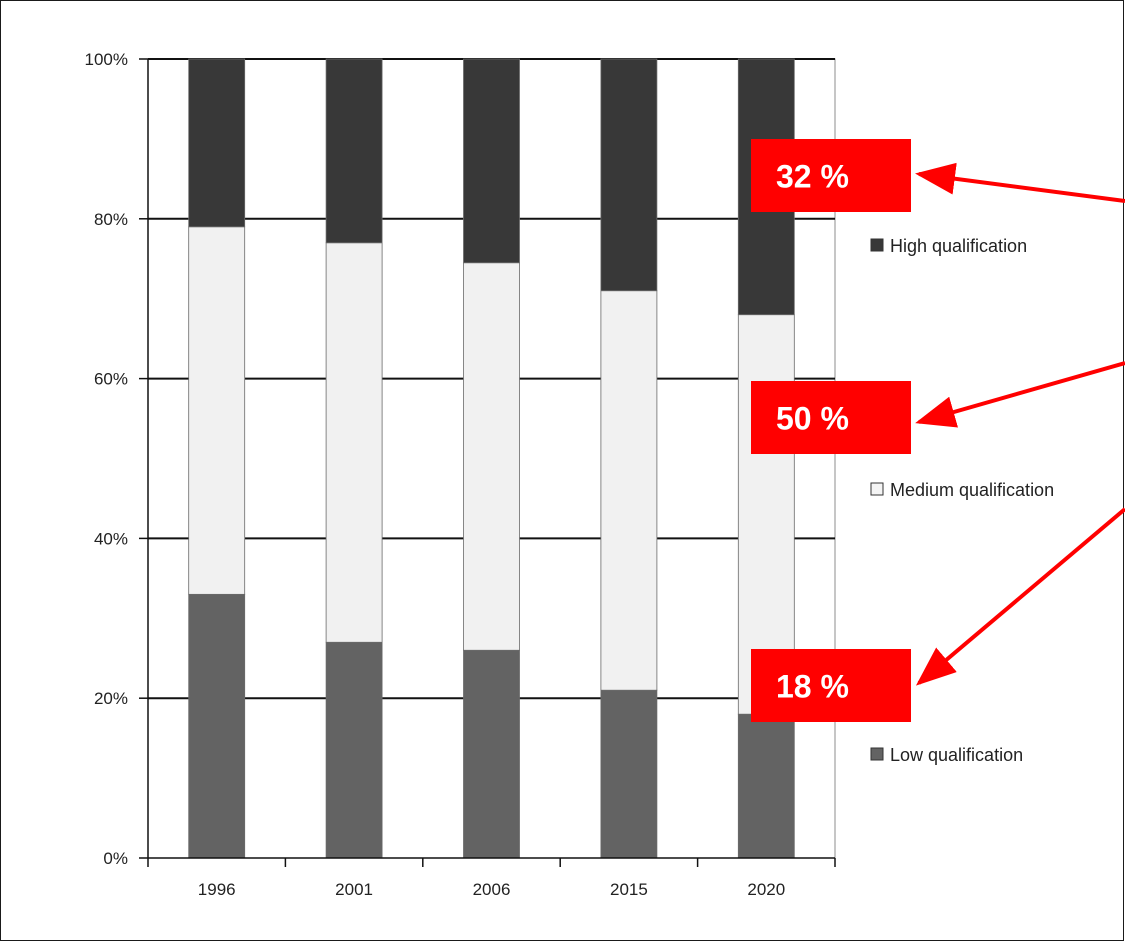 This screenshot has width=1126, height=943. I want to click on y-tick-label: 40%, so click(111, 538).